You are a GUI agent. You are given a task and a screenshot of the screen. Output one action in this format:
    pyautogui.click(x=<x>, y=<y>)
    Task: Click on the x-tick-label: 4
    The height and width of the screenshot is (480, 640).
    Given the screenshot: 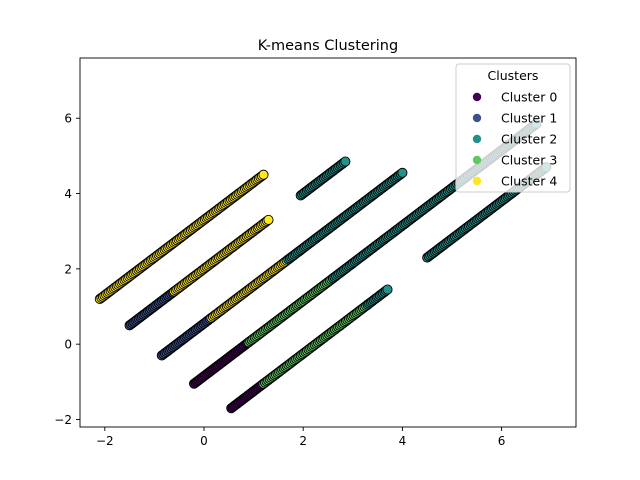 What is the action you would take?
    pyautogui.click(x=403, y=441)
    